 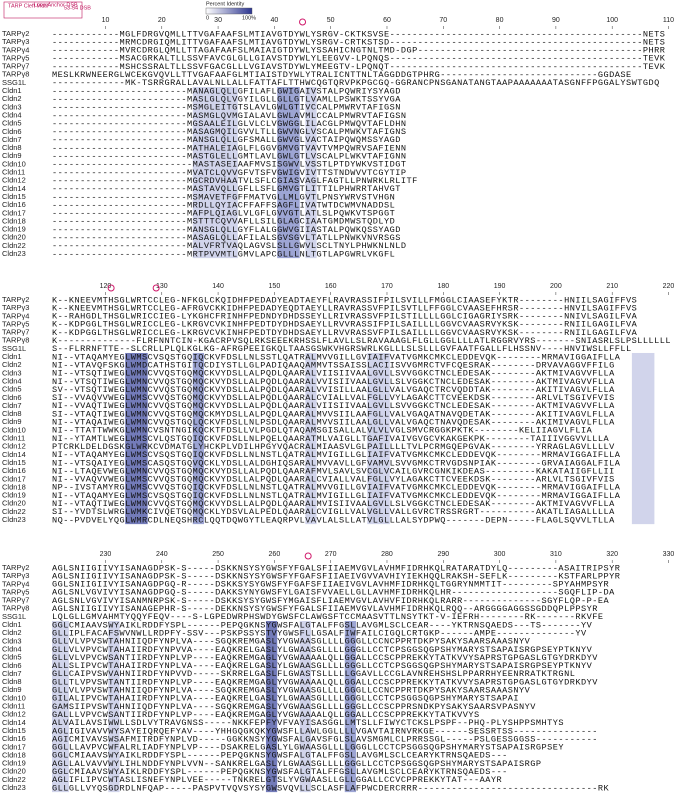 I want to click on position-label: 280, so click(x=387, y=554).